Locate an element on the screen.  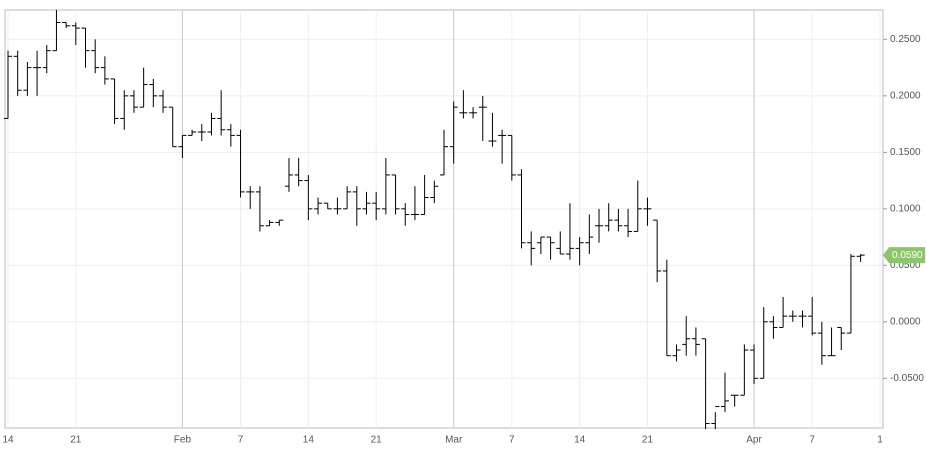
x-tick-label: Apr is located at coordinates (754, 440).